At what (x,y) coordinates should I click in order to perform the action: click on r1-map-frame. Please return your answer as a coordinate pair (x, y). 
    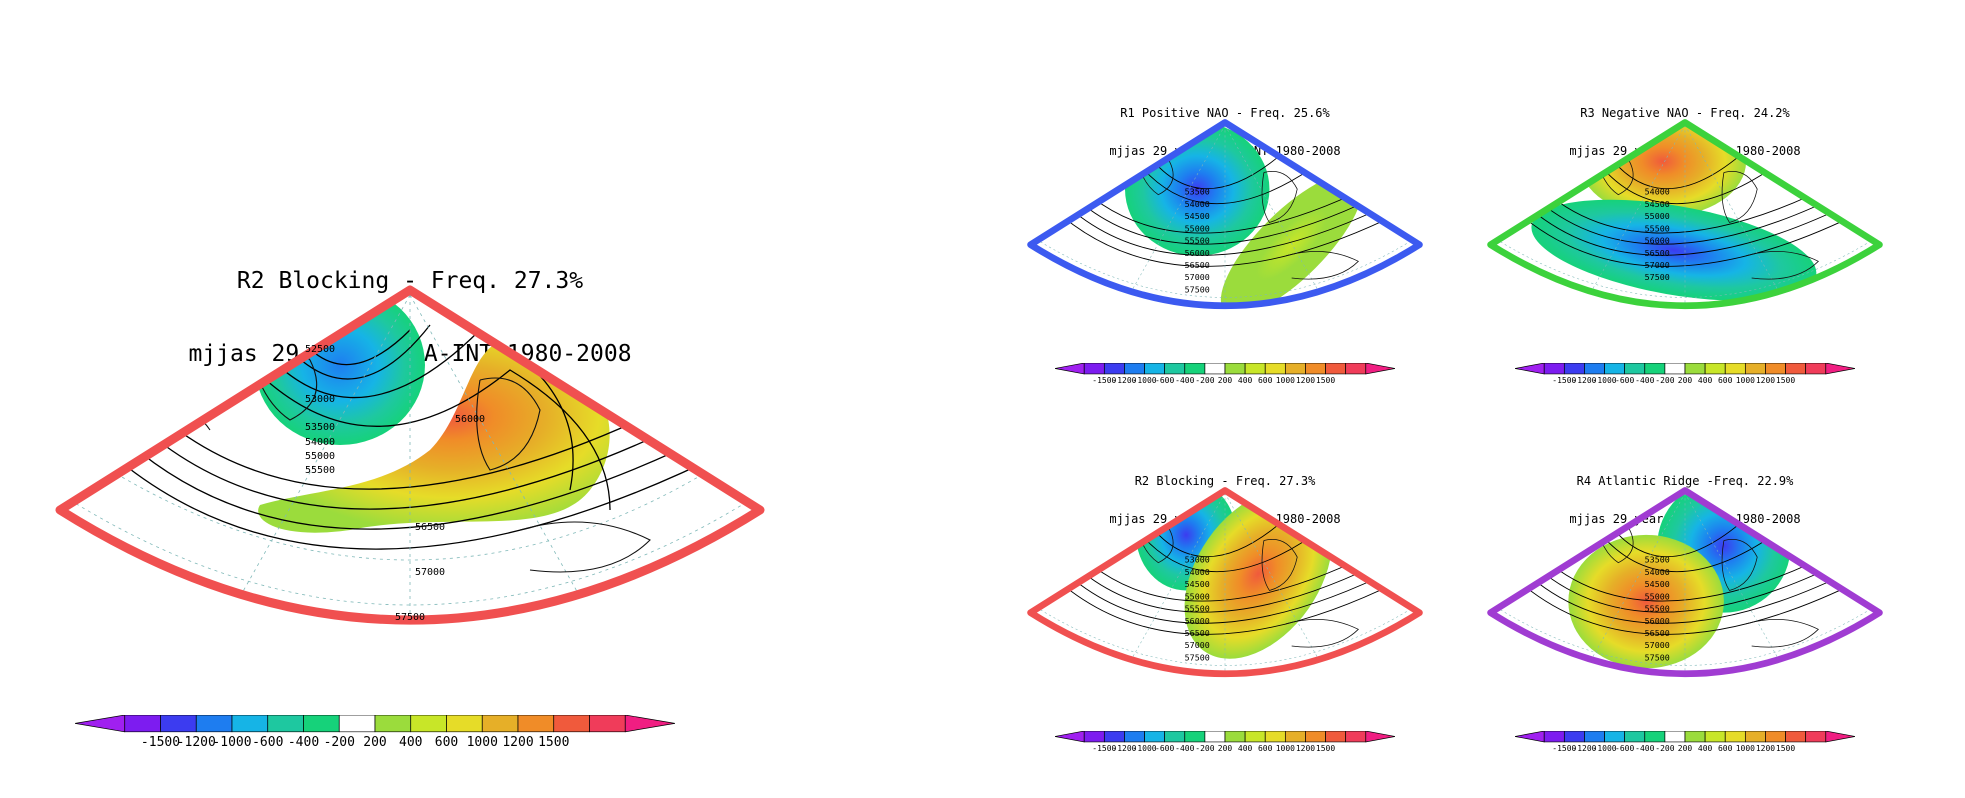
    Looking at the image, I should click on (1225, 214).